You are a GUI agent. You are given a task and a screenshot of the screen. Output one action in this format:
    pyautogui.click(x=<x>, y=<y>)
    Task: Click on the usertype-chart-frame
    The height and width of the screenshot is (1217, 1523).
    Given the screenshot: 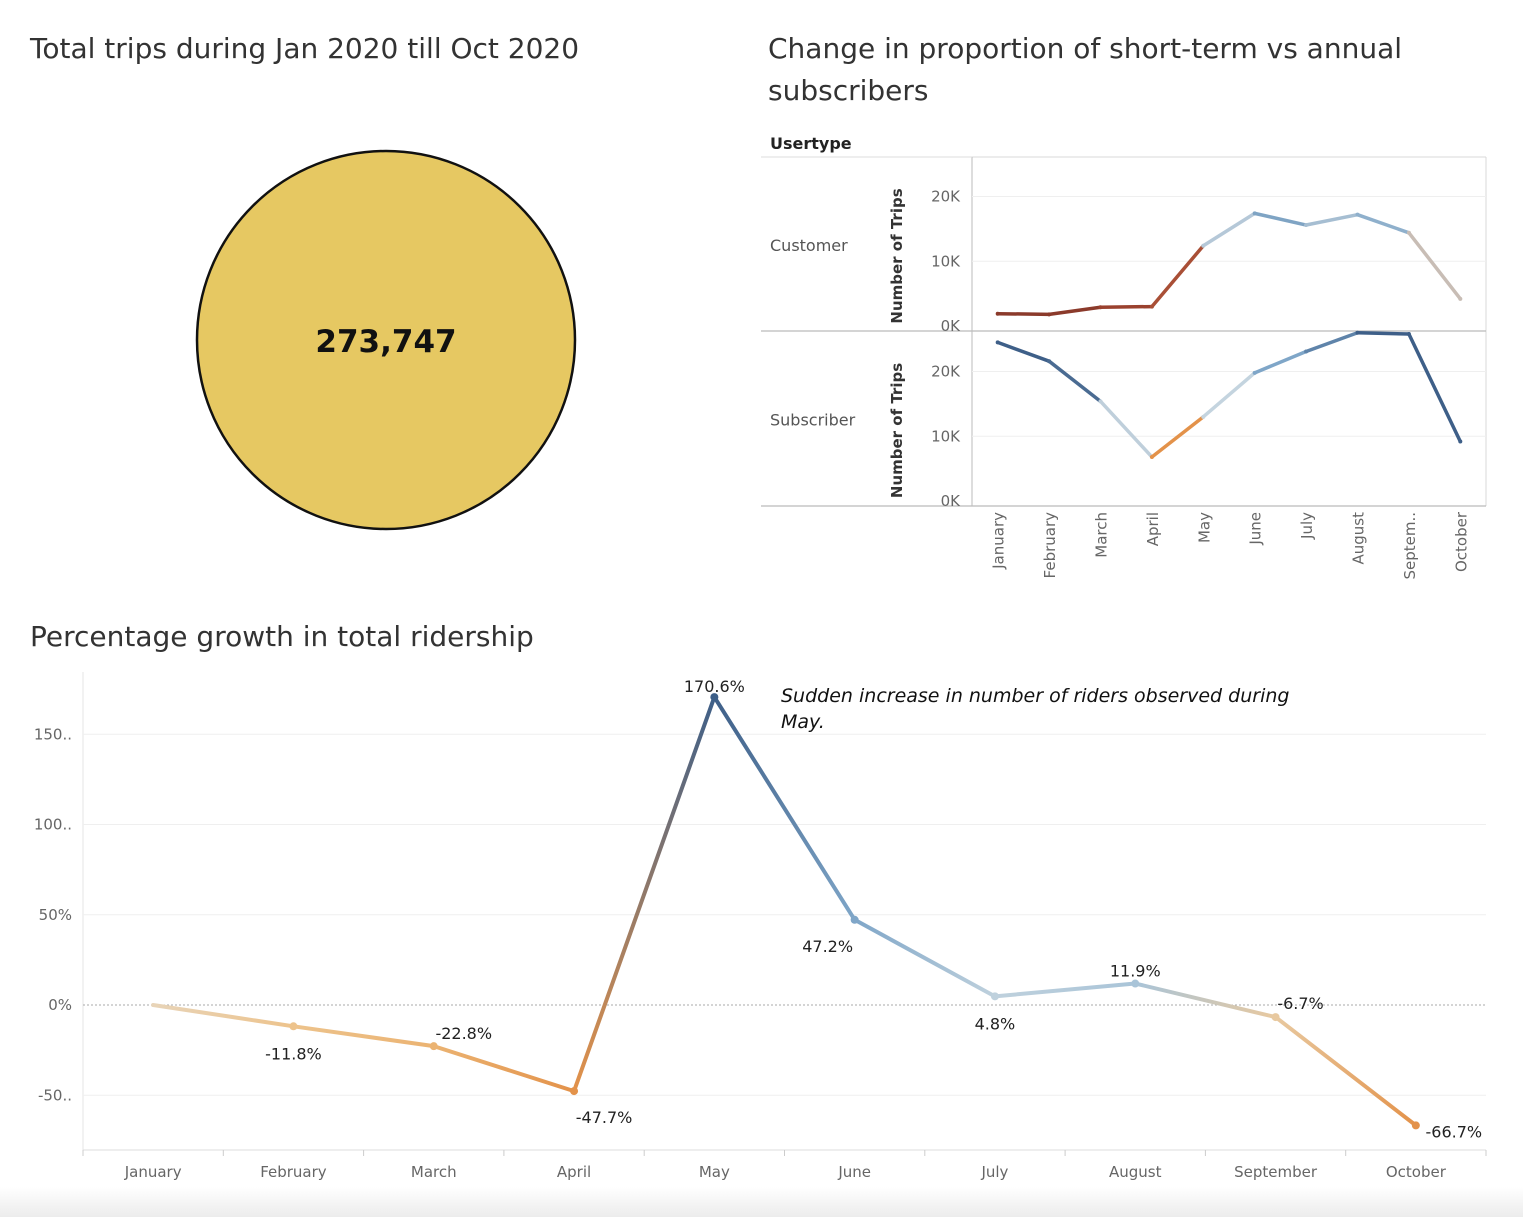 What is the action you would take?
    pyautogui.click(x=1124, y=331)
    